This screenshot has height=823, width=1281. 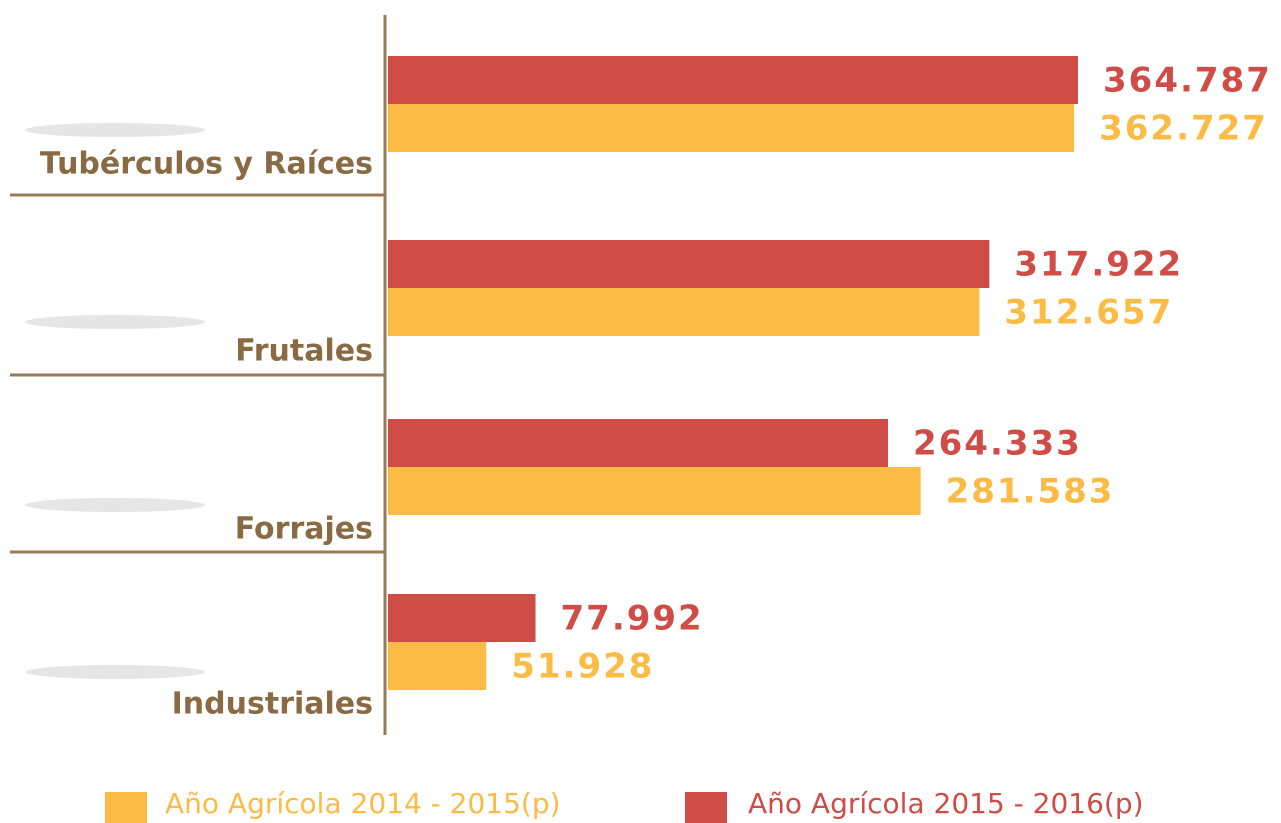 What do you see at coordinates (304, 351) in the screenshot?
I see `category-label: Frutales` at bounding box center [304, 351].